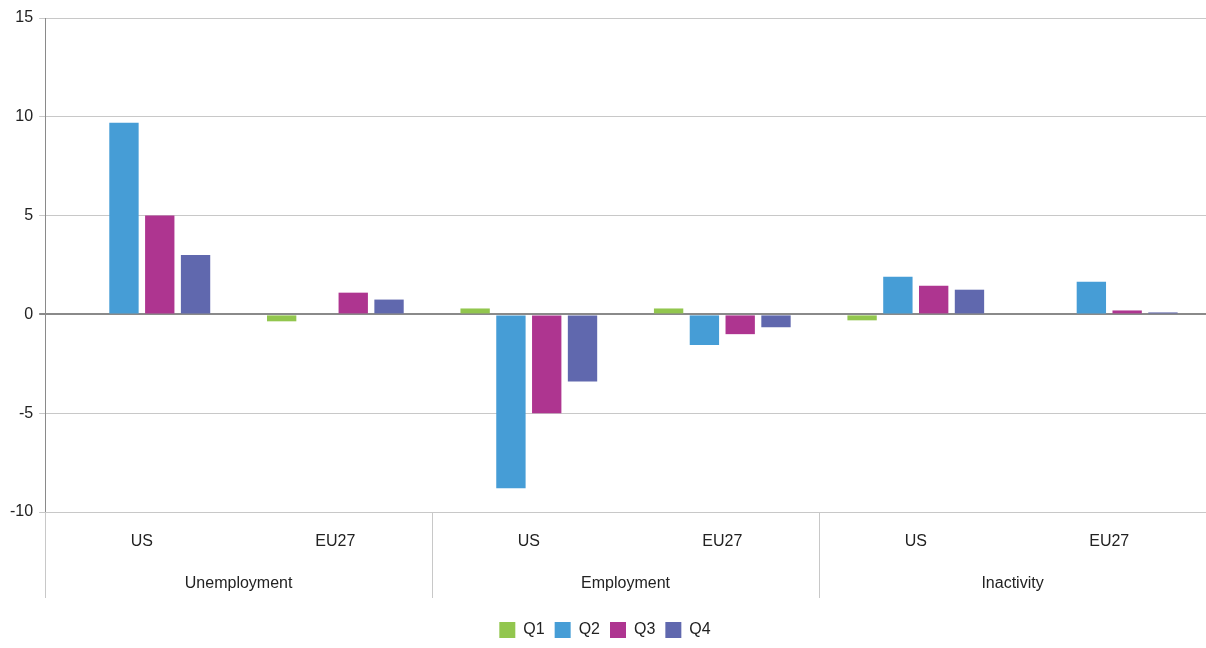 The image size is (1206, 648). What do you see at coordinates (24, 17) in the screenshot?
I see `y-tick-label: 15` at bounding box center [24, 17].